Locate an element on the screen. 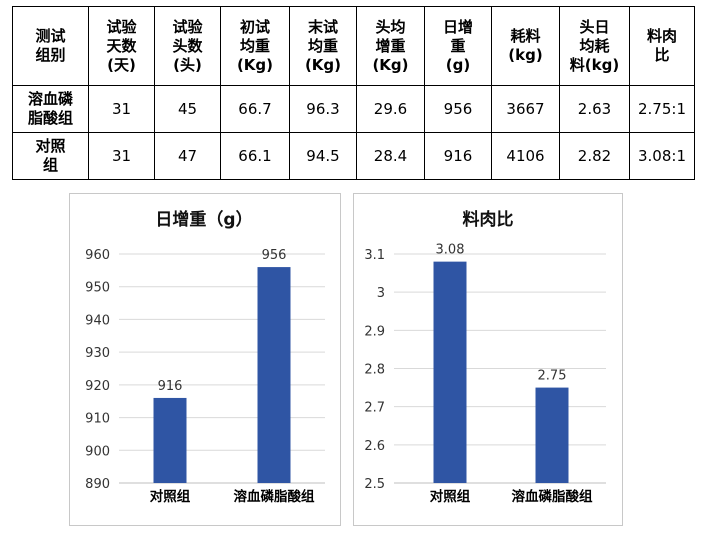 The width and height of the screenshot is (703, 537). table-cell: 66.1 is located at coordinates (255, 156).